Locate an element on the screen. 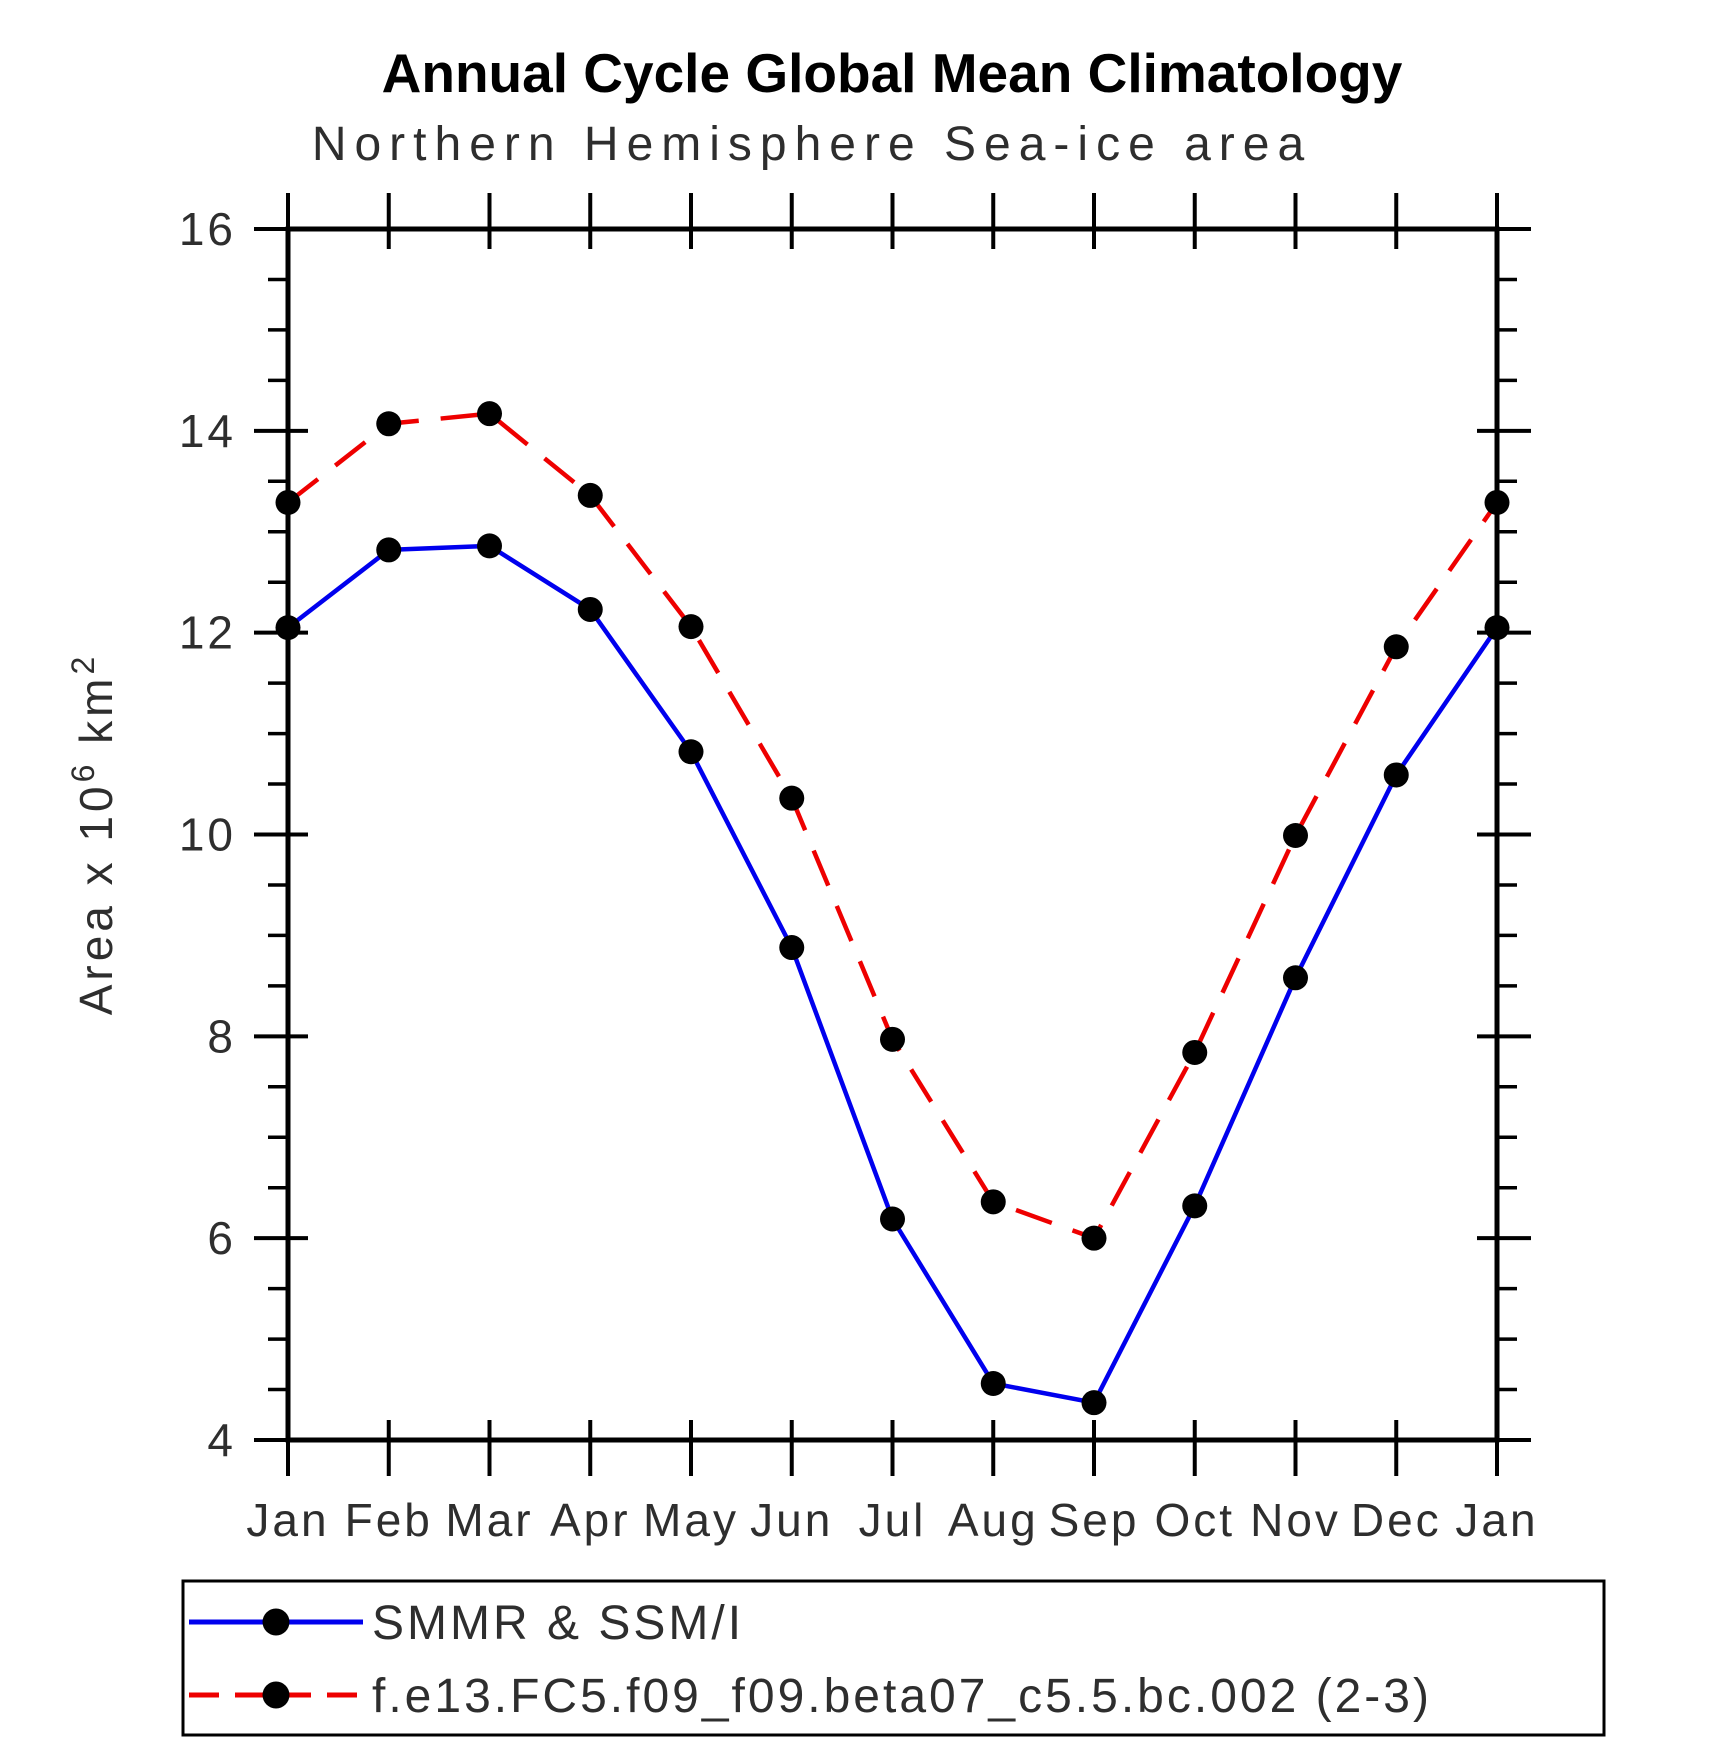 The height and width of the screenshot is (1746, 1710). x-tick-label: May is located at coordinates (691, 1520).